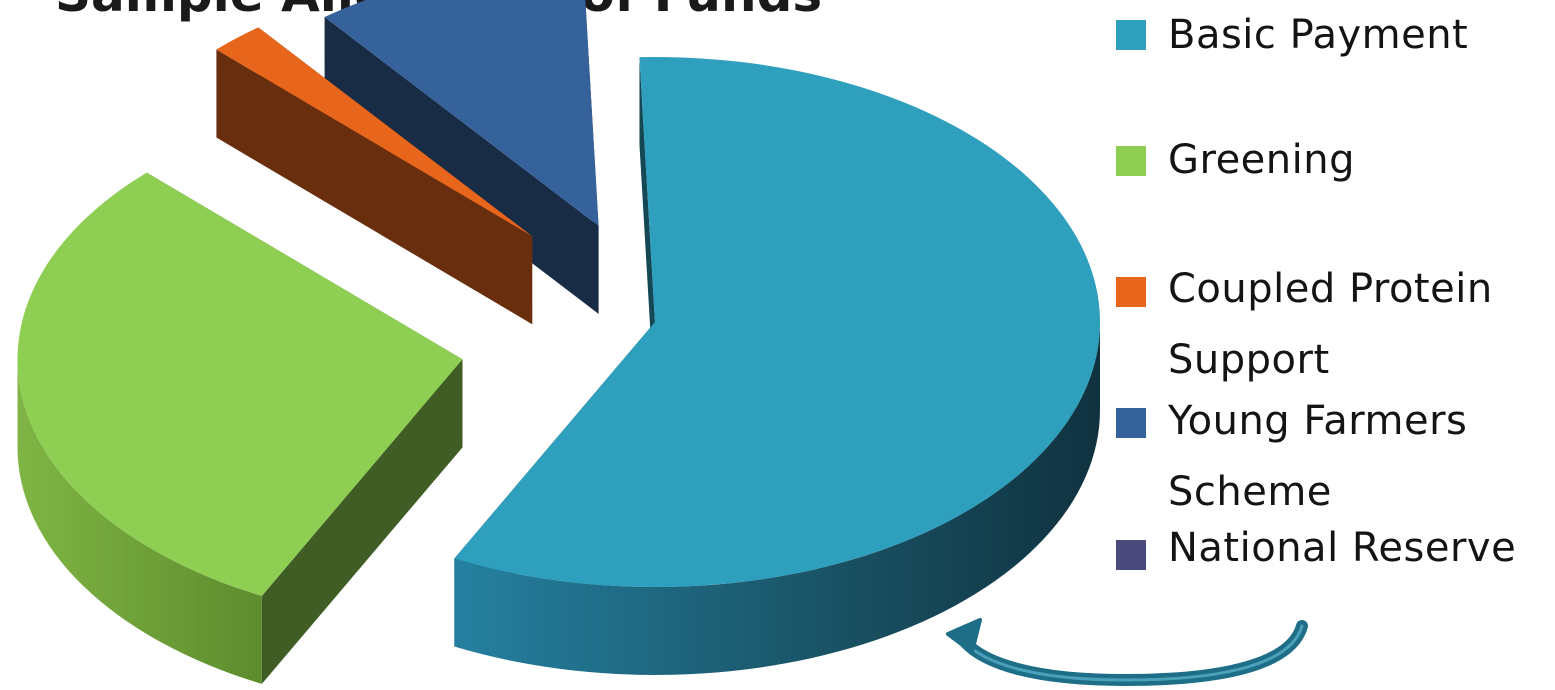  I want to click on pie-slice-coupled-protein-support, so click(374, 176).